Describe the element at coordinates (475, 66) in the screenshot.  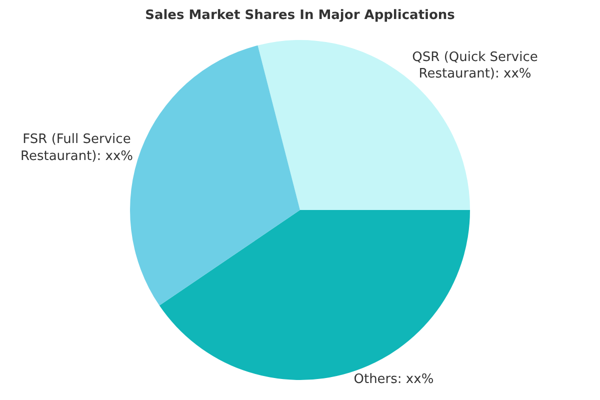
I see `slice-label: QSR (Quick Service Restaurant): xx%` at that location.